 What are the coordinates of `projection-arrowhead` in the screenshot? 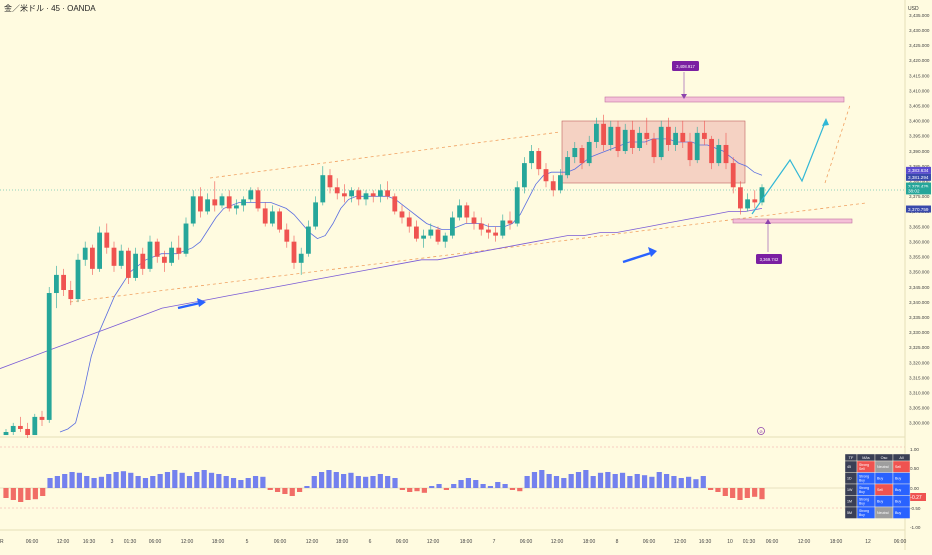 It's located at (825, 122).